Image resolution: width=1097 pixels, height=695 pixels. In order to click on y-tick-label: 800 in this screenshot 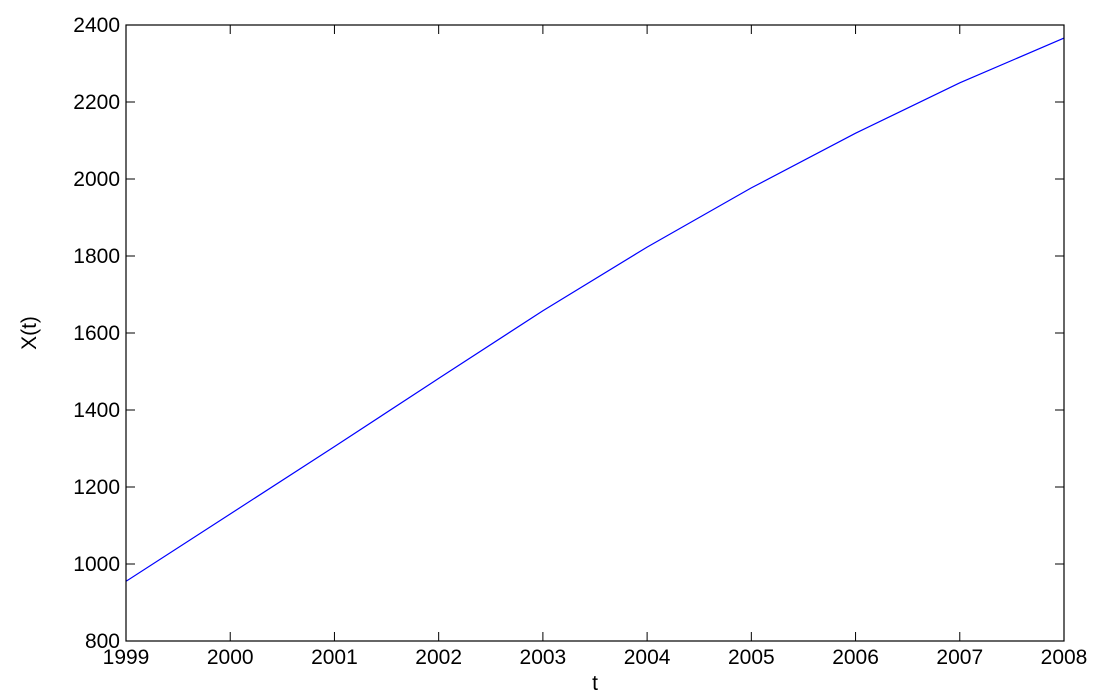, I will do `click(102, 641)`.